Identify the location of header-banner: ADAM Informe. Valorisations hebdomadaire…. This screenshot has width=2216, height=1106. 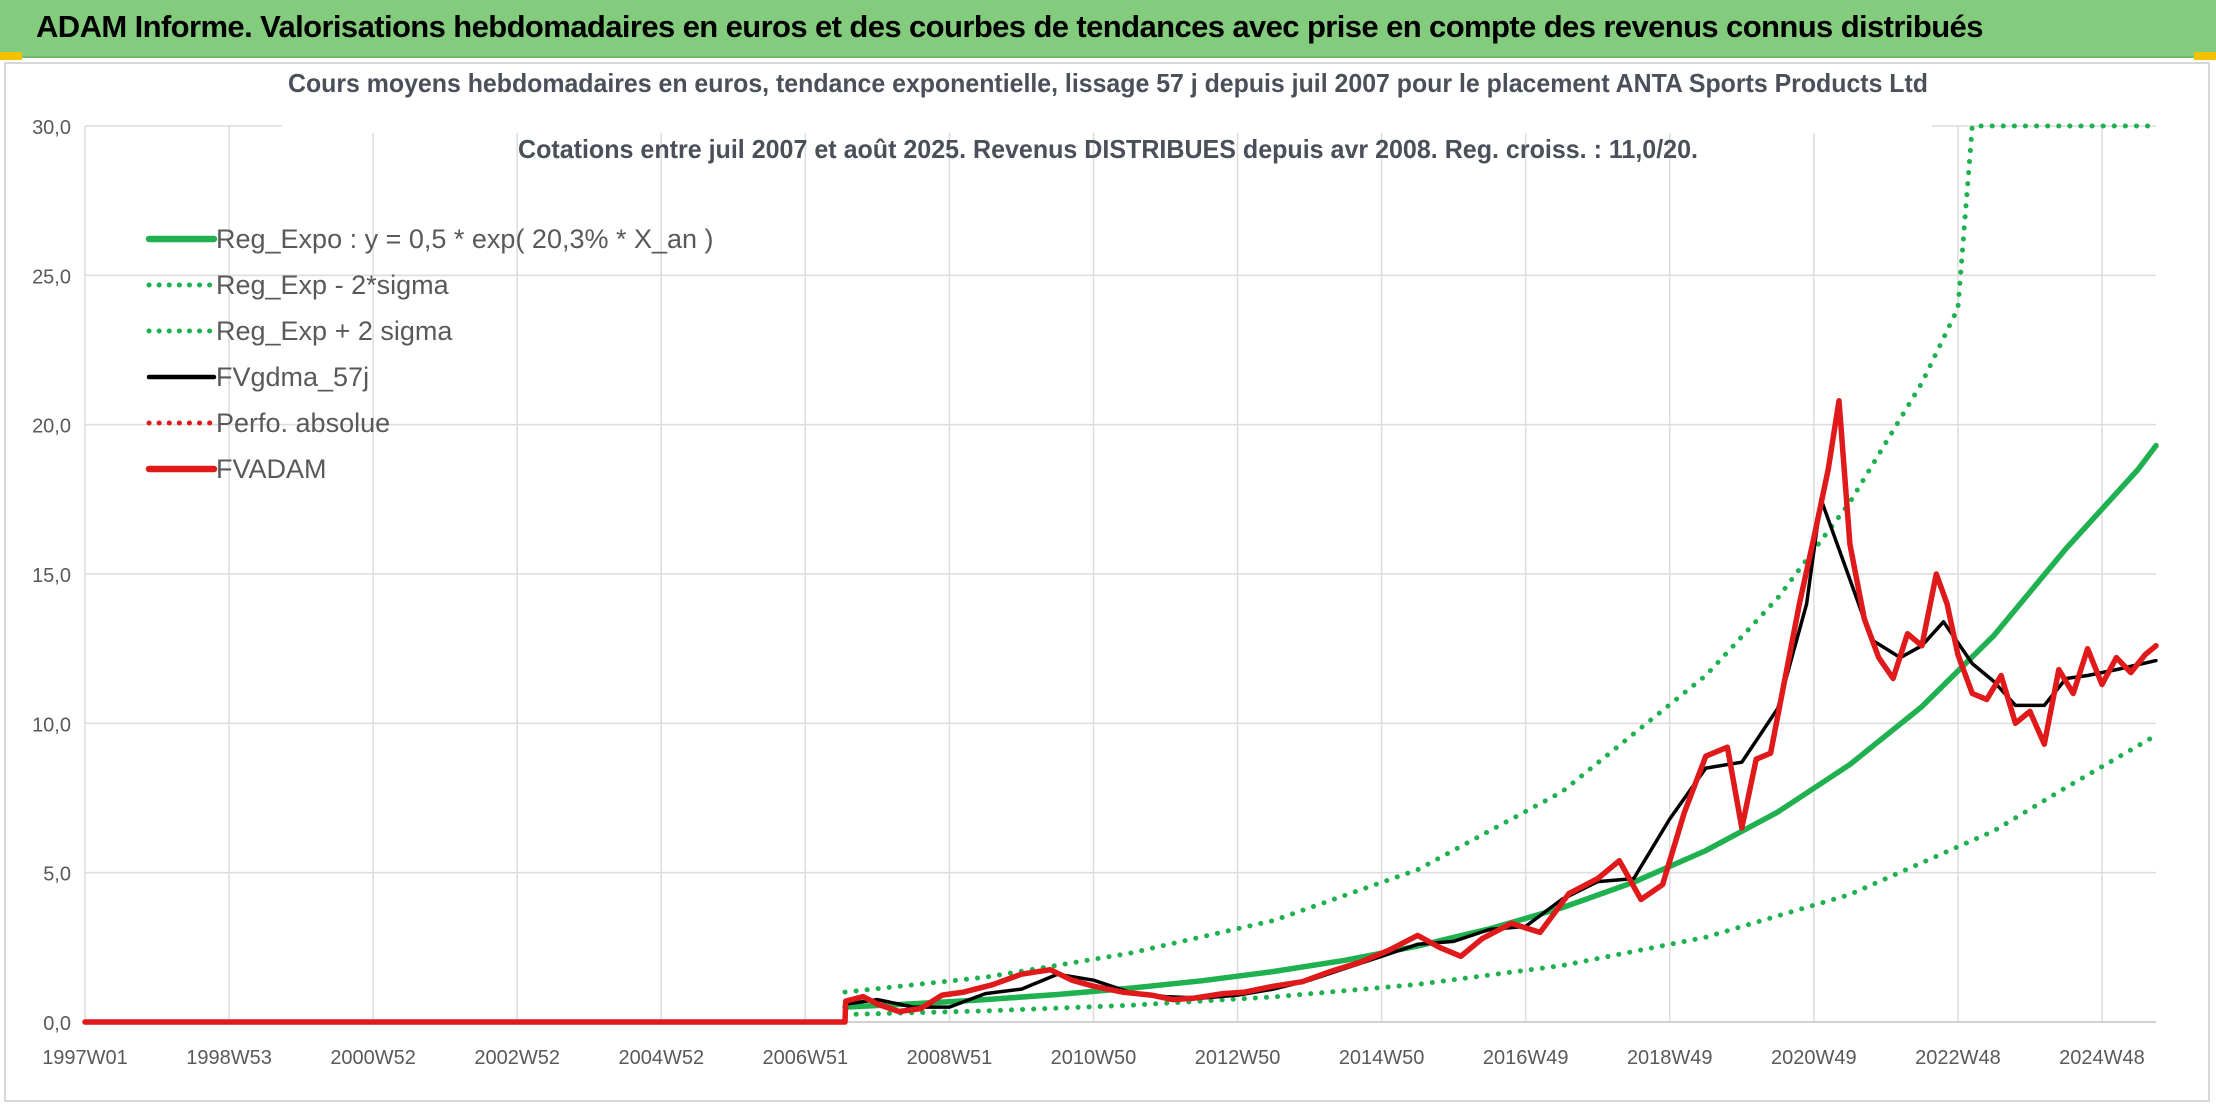
(1108, 29).